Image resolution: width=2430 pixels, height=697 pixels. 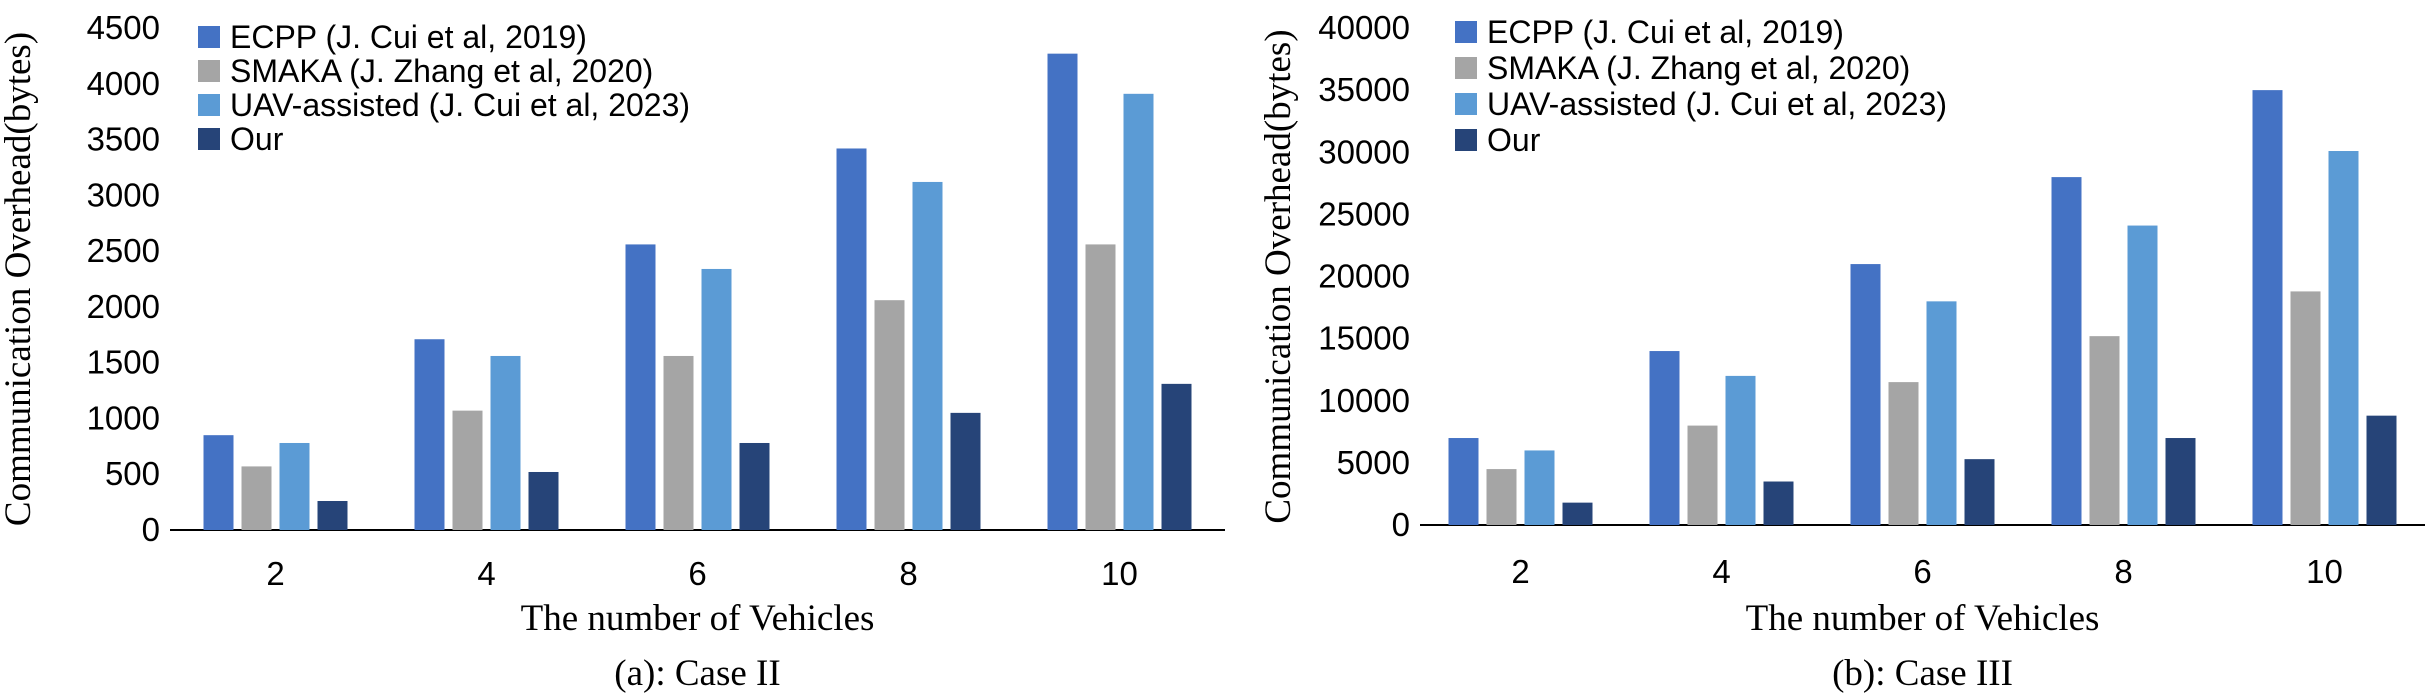 I want to click on chart-caption: (b): Case III, so click(x=1922, y=673).